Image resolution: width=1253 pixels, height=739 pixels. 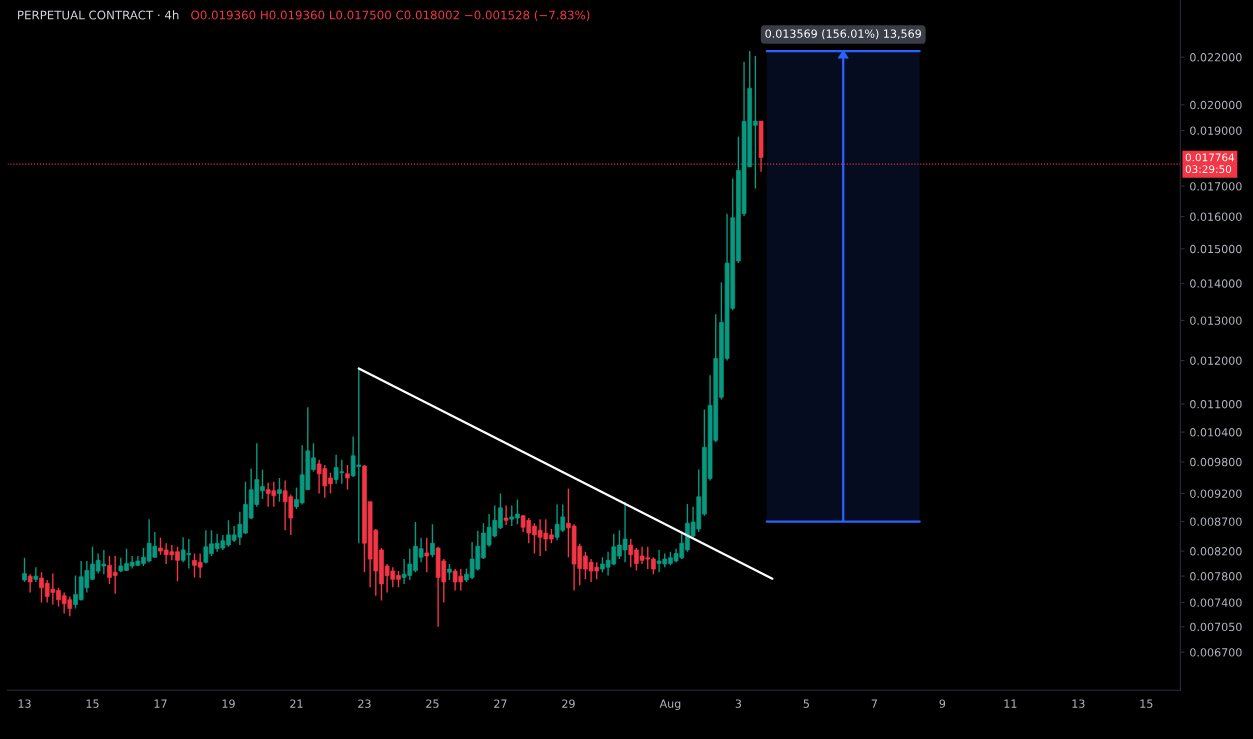 I want to click on x-tick-label: 23, so click(x=364, y=703).